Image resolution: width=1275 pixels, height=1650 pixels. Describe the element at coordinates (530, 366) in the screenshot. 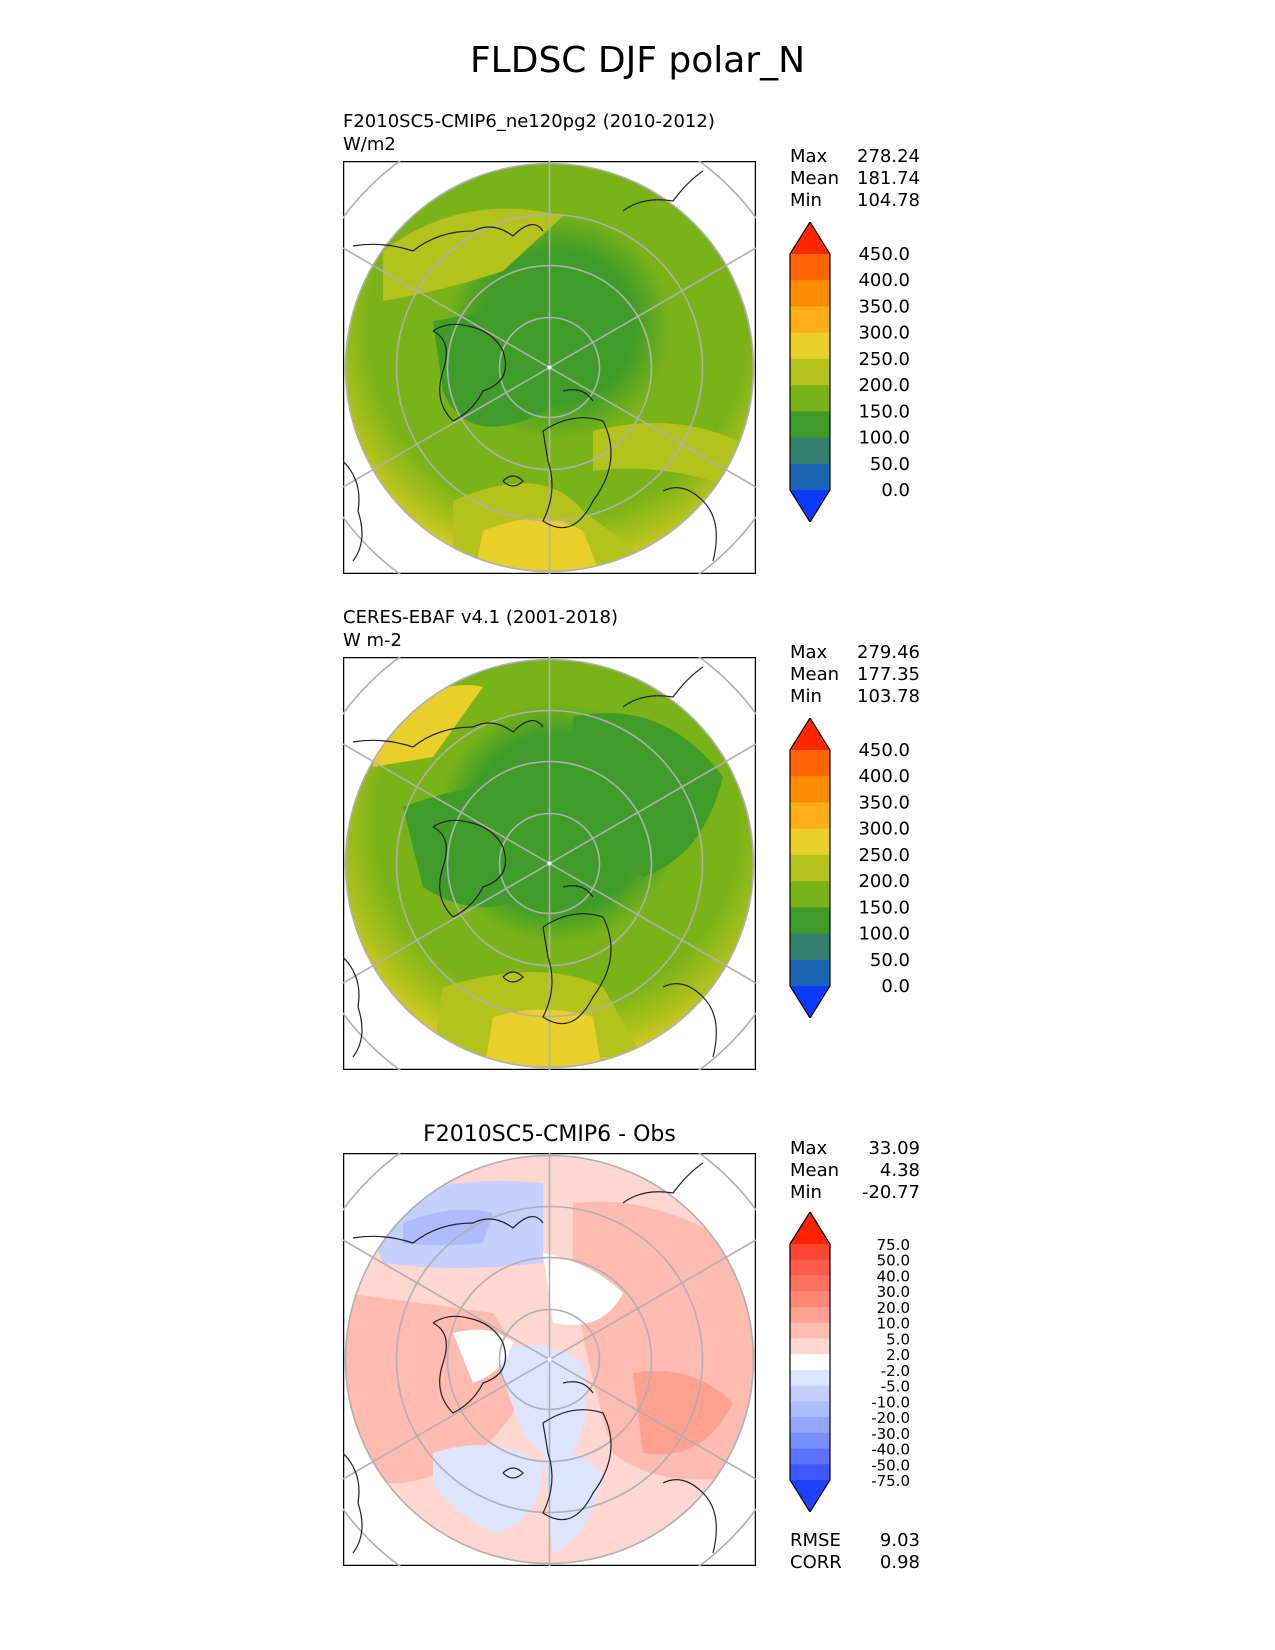

I see `panel1-coastlines` at that location.